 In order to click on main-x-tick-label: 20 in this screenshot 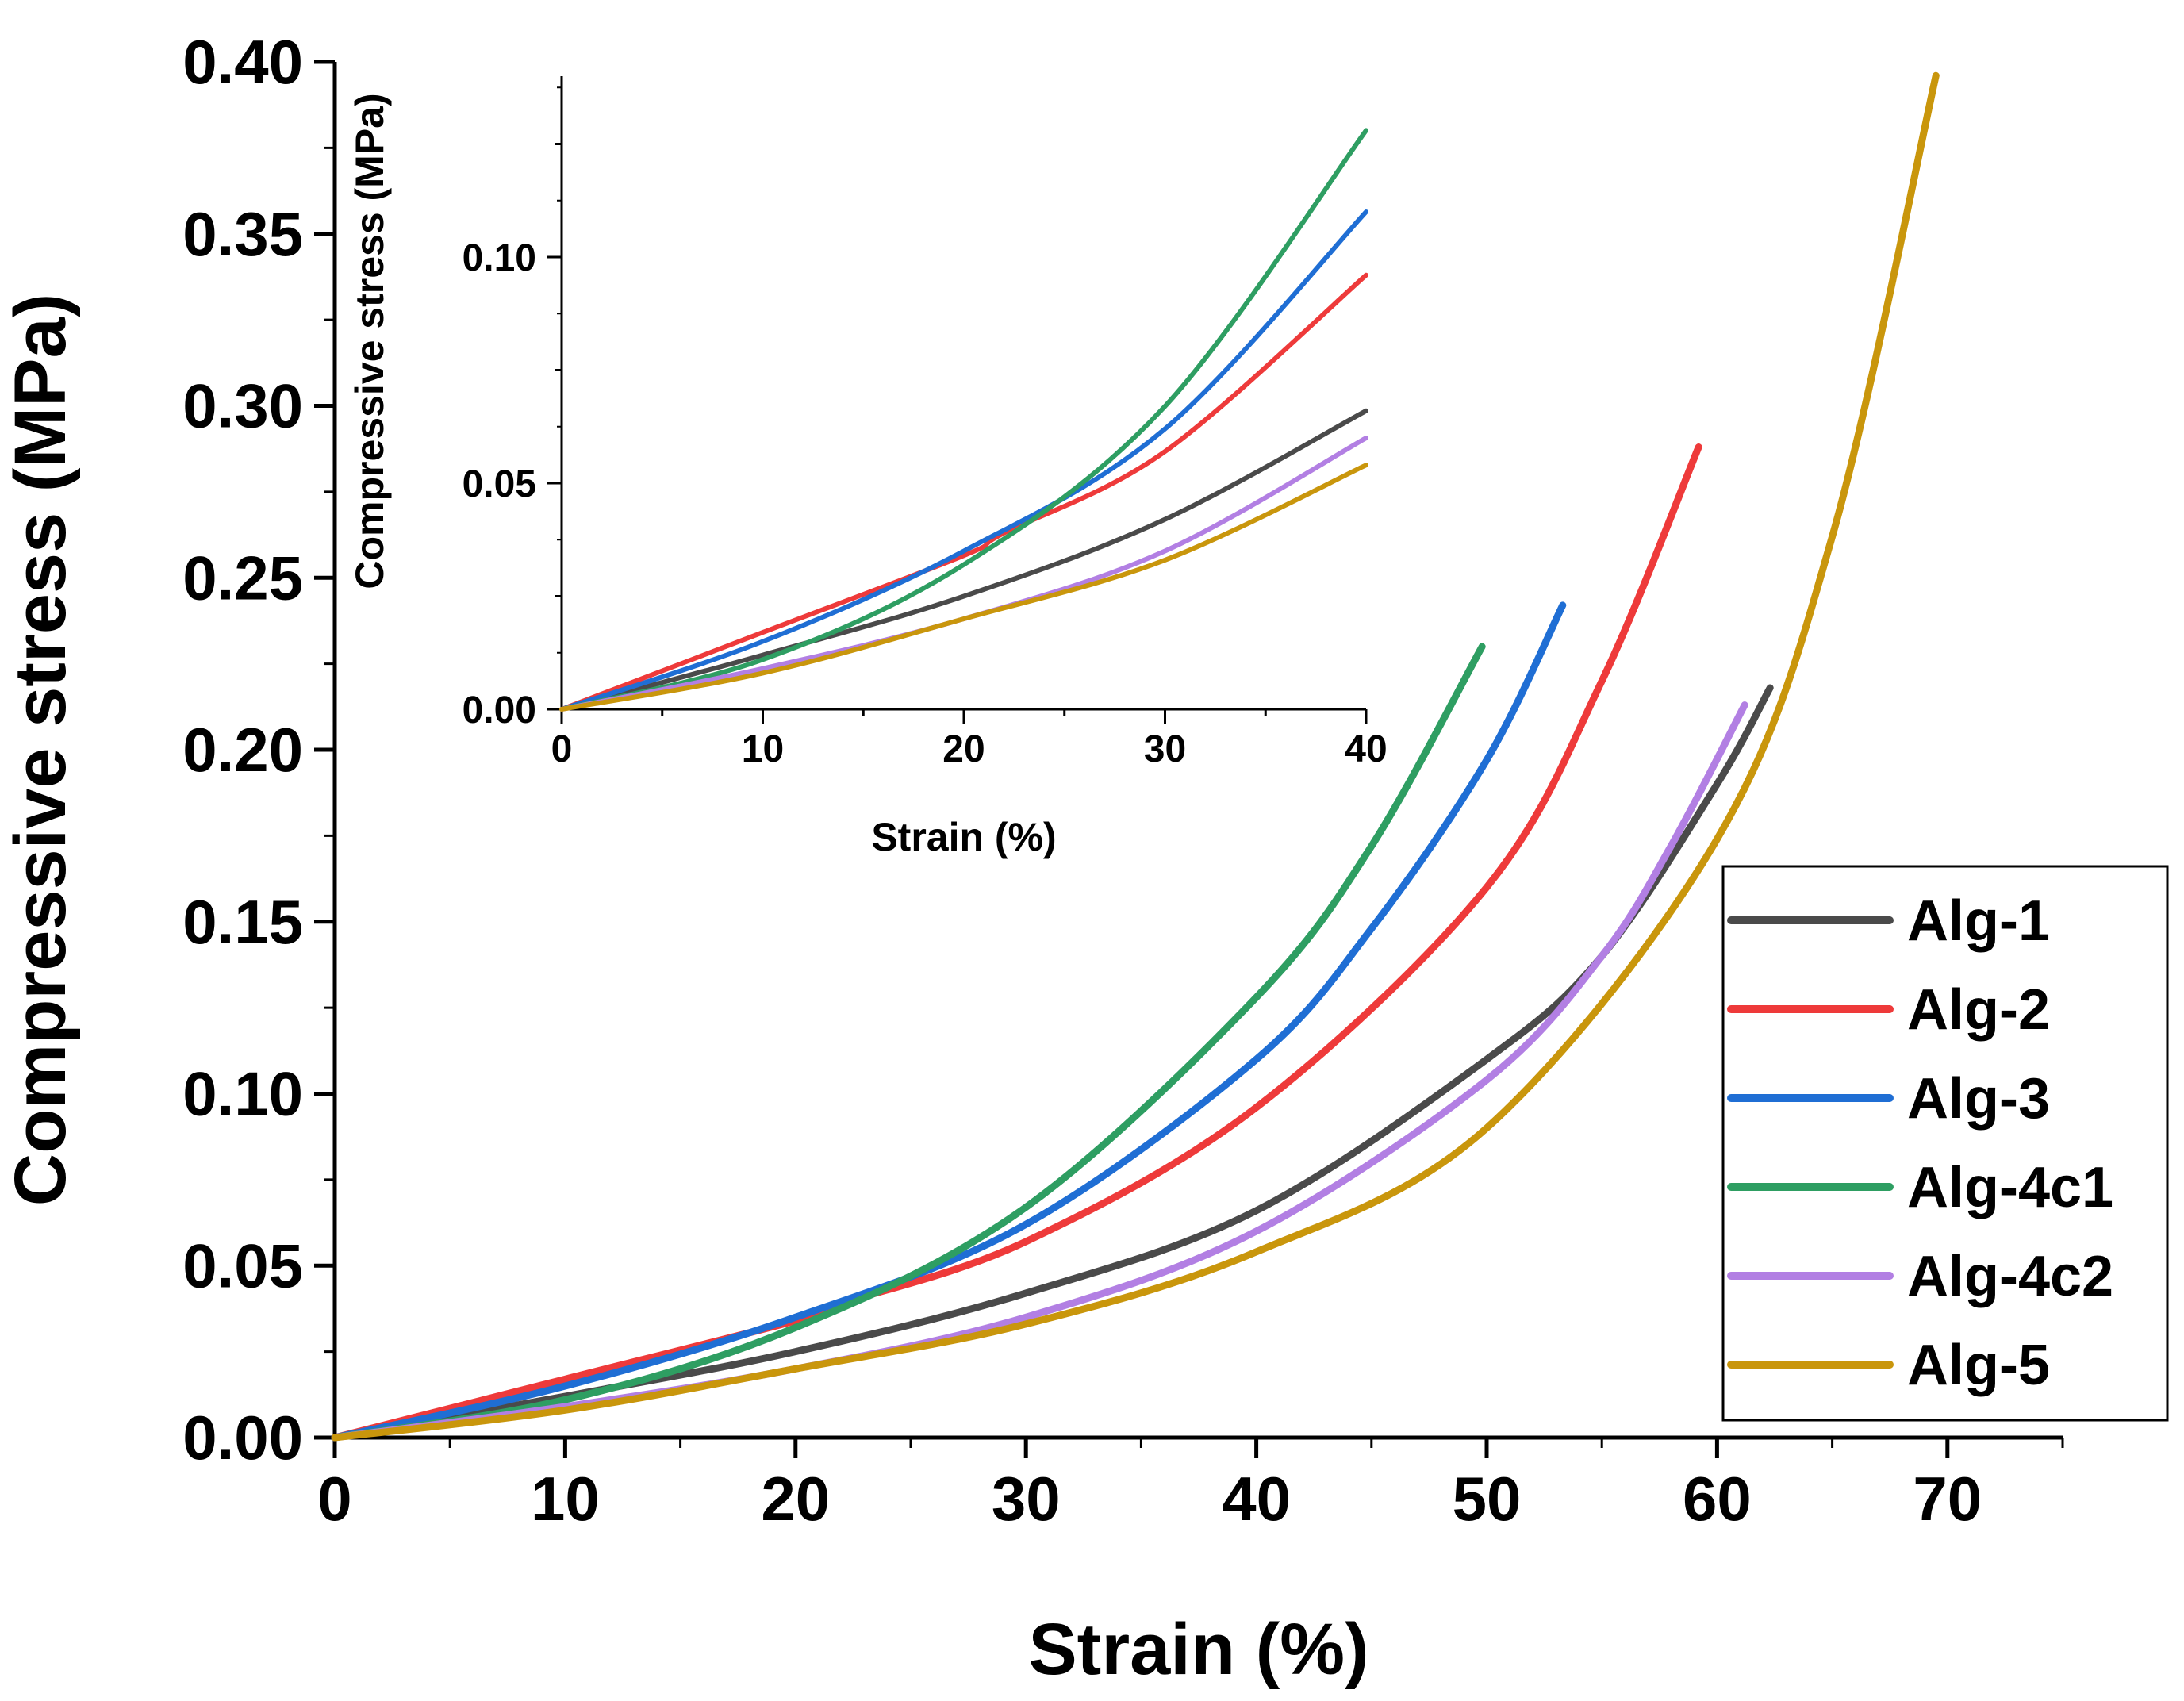, I will do `click(795, 1499)`.